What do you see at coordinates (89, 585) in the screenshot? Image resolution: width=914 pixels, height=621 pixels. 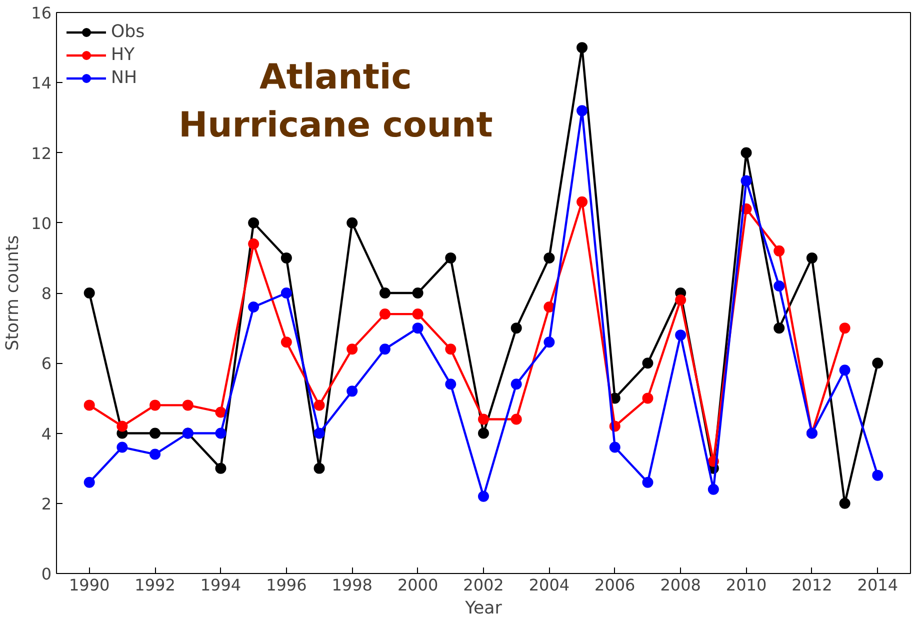 I see `x-tick-label: 1990` at bounding box center [89, 585].